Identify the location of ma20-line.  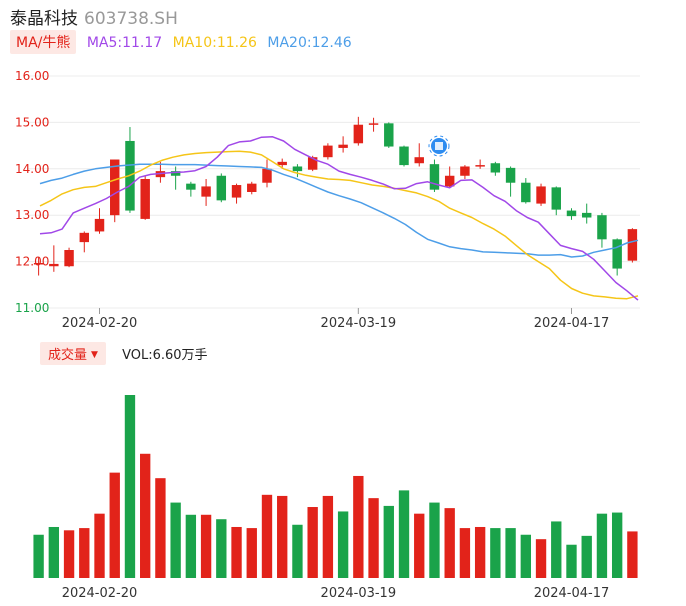
(339, 210).